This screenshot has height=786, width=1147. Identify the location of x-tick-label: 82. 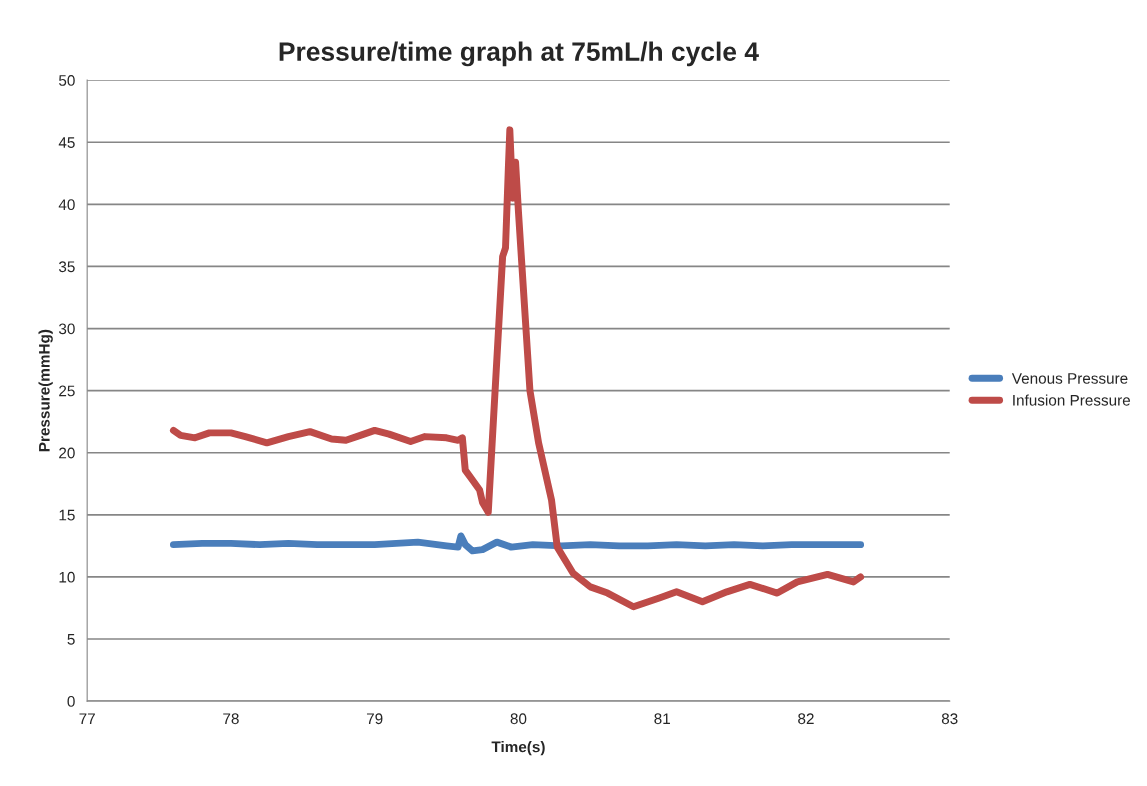
(806, 719).